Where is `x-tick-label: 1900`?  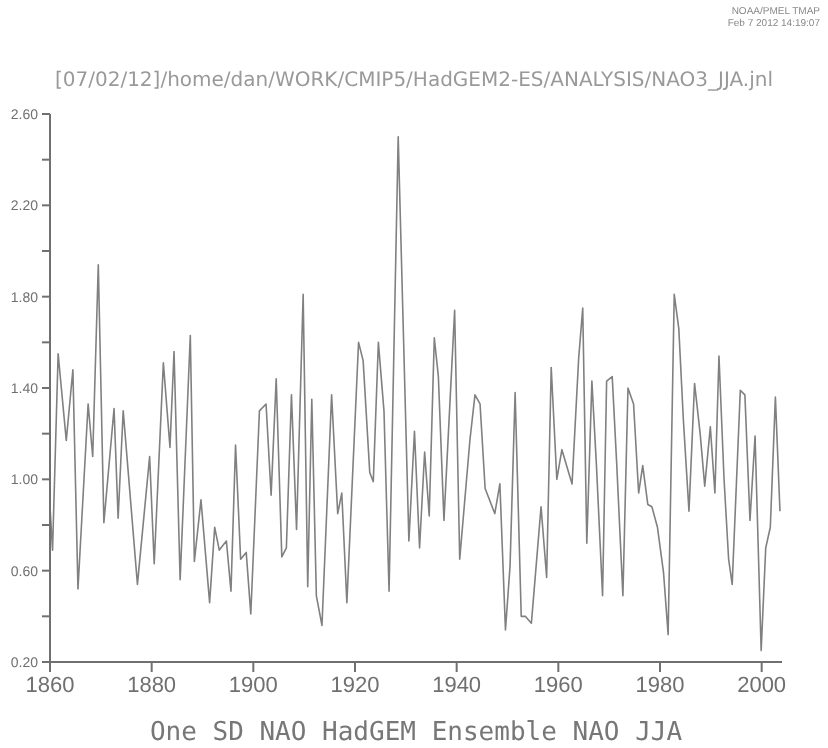
x-tick-label: 1900 is located at coordinates (253, 685).